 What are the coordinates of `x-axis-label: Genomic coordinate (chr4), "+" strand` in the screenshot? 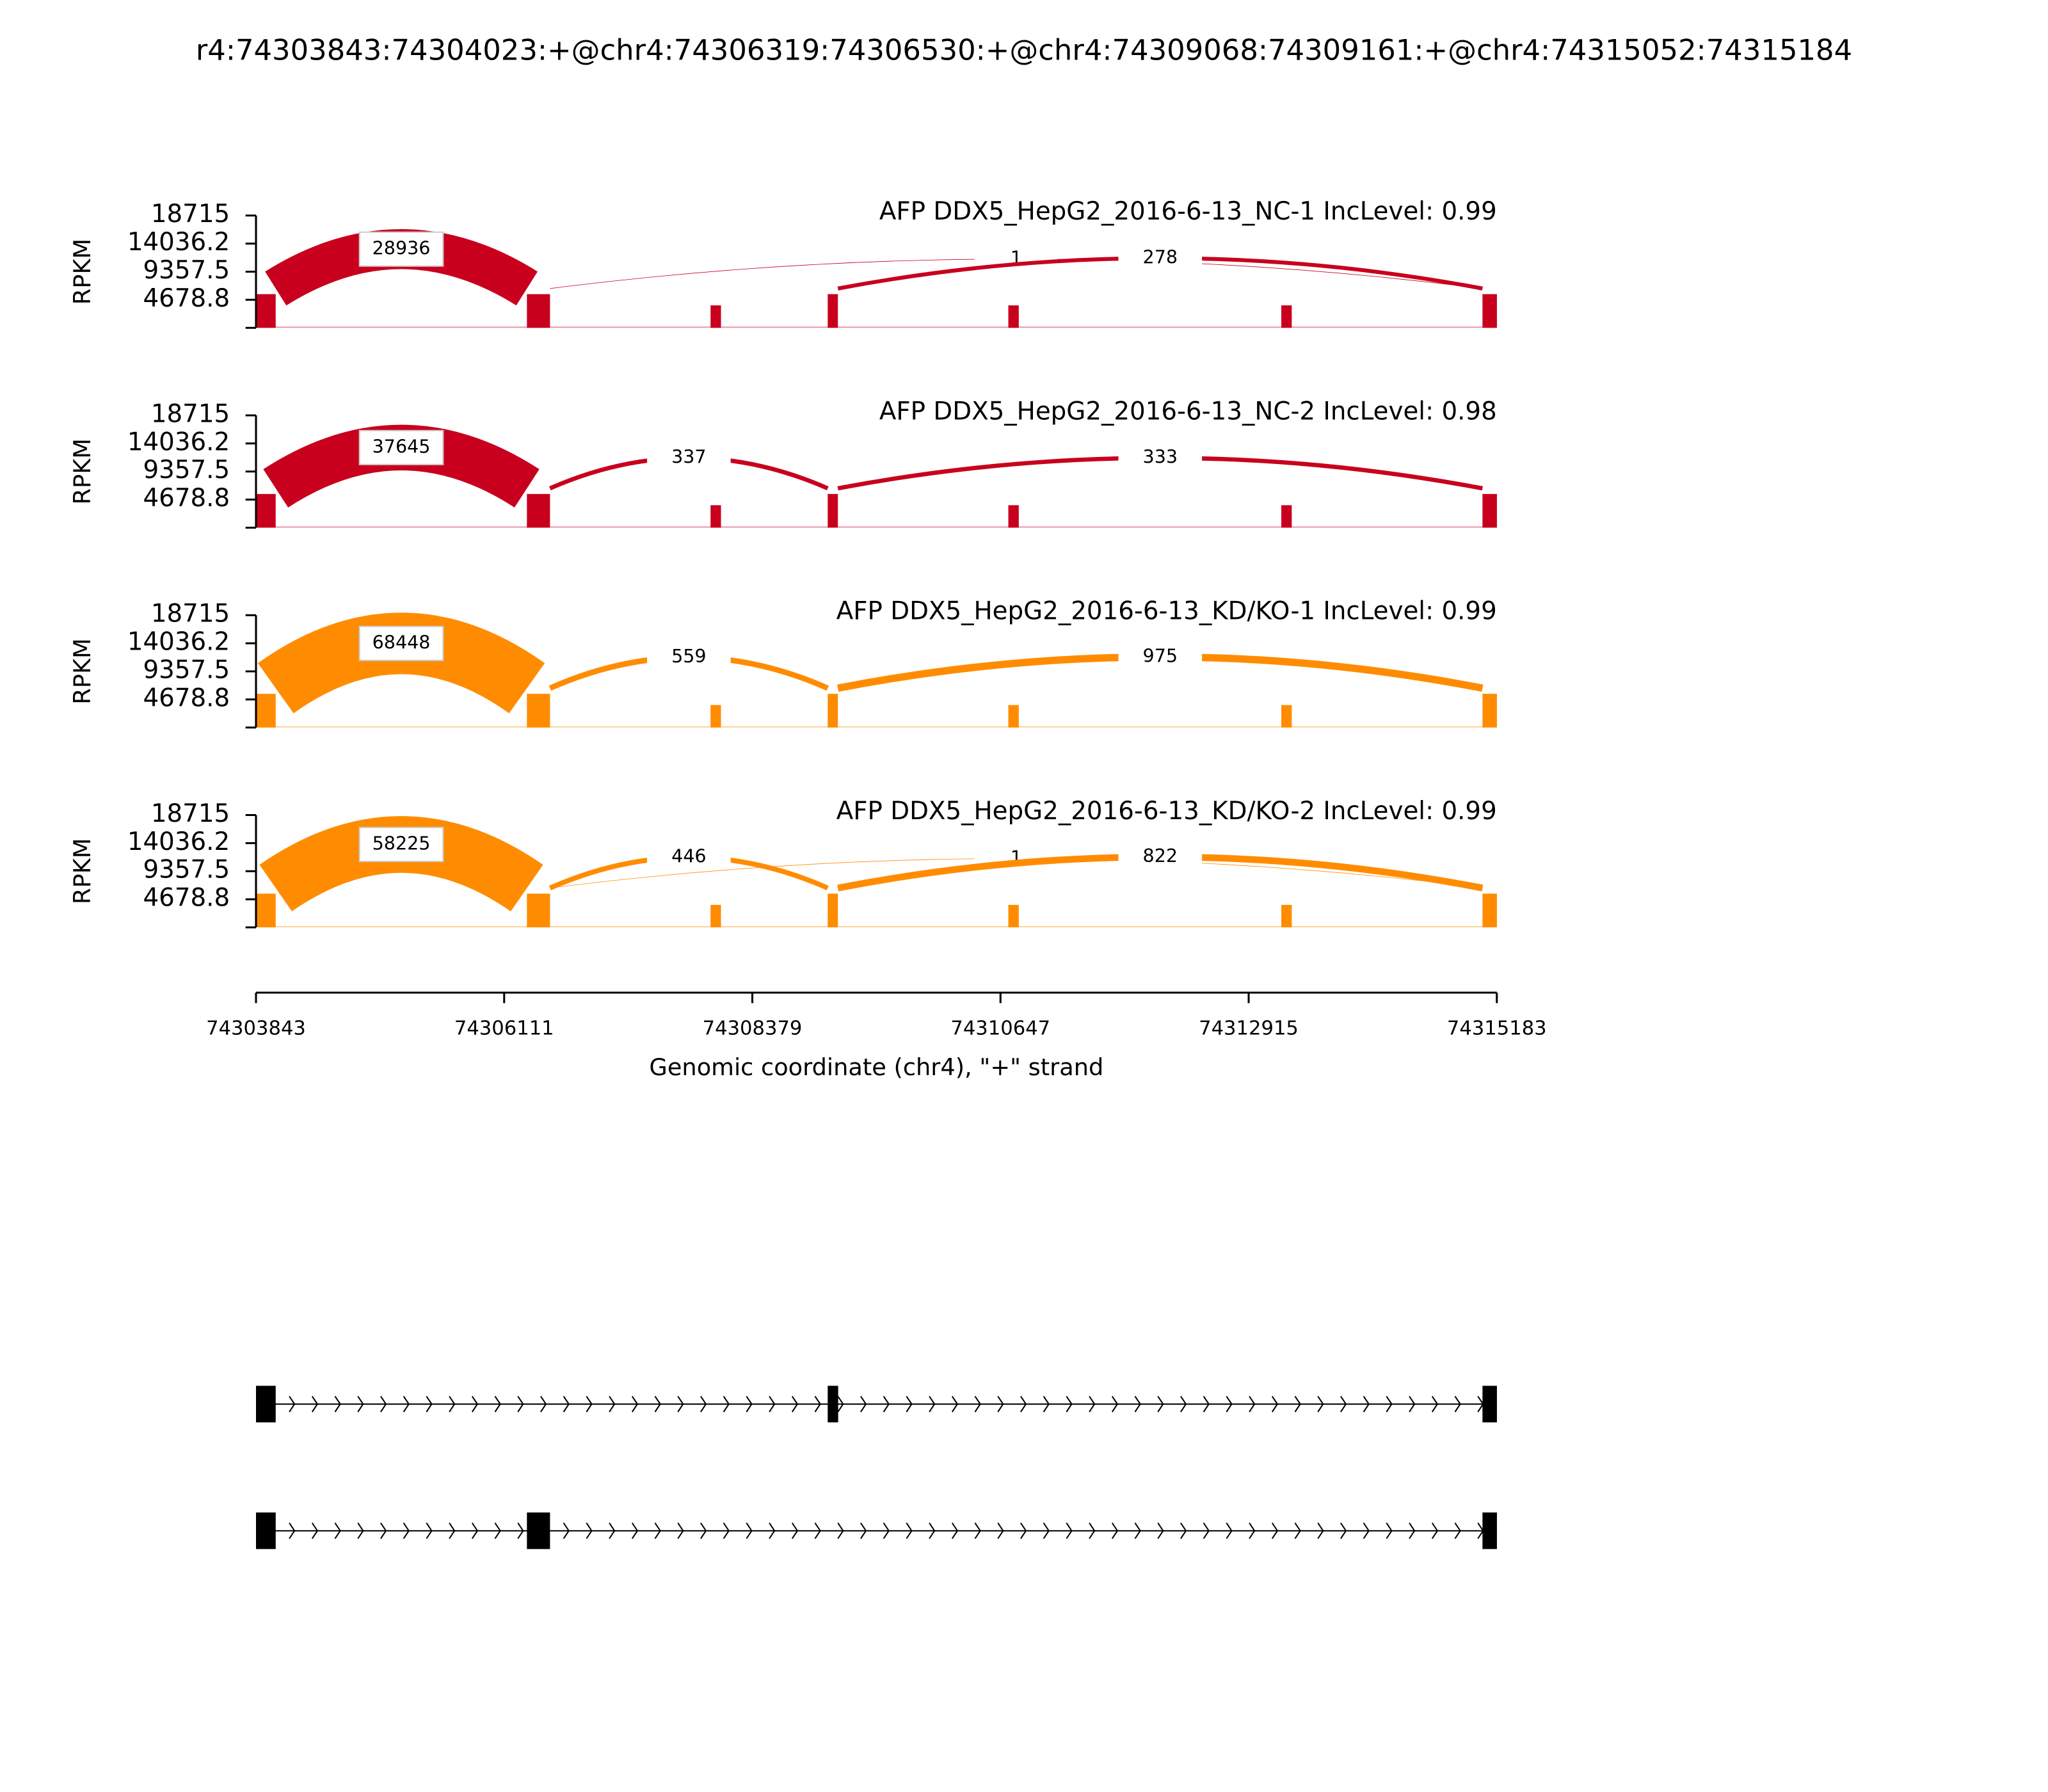 It's located at (876, 1067).